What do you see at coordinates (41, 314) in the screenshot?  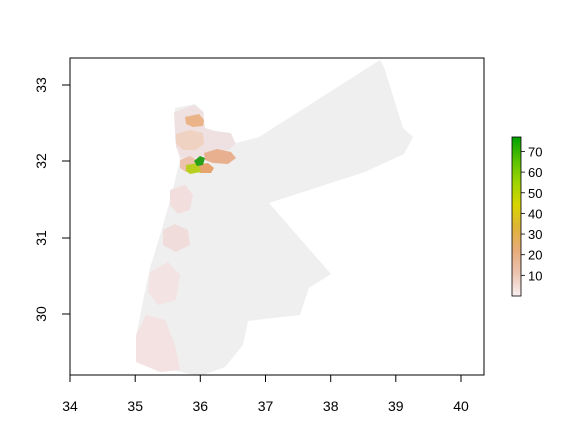 I see `y-tick-label: 30` at bounding box center [41, 314].